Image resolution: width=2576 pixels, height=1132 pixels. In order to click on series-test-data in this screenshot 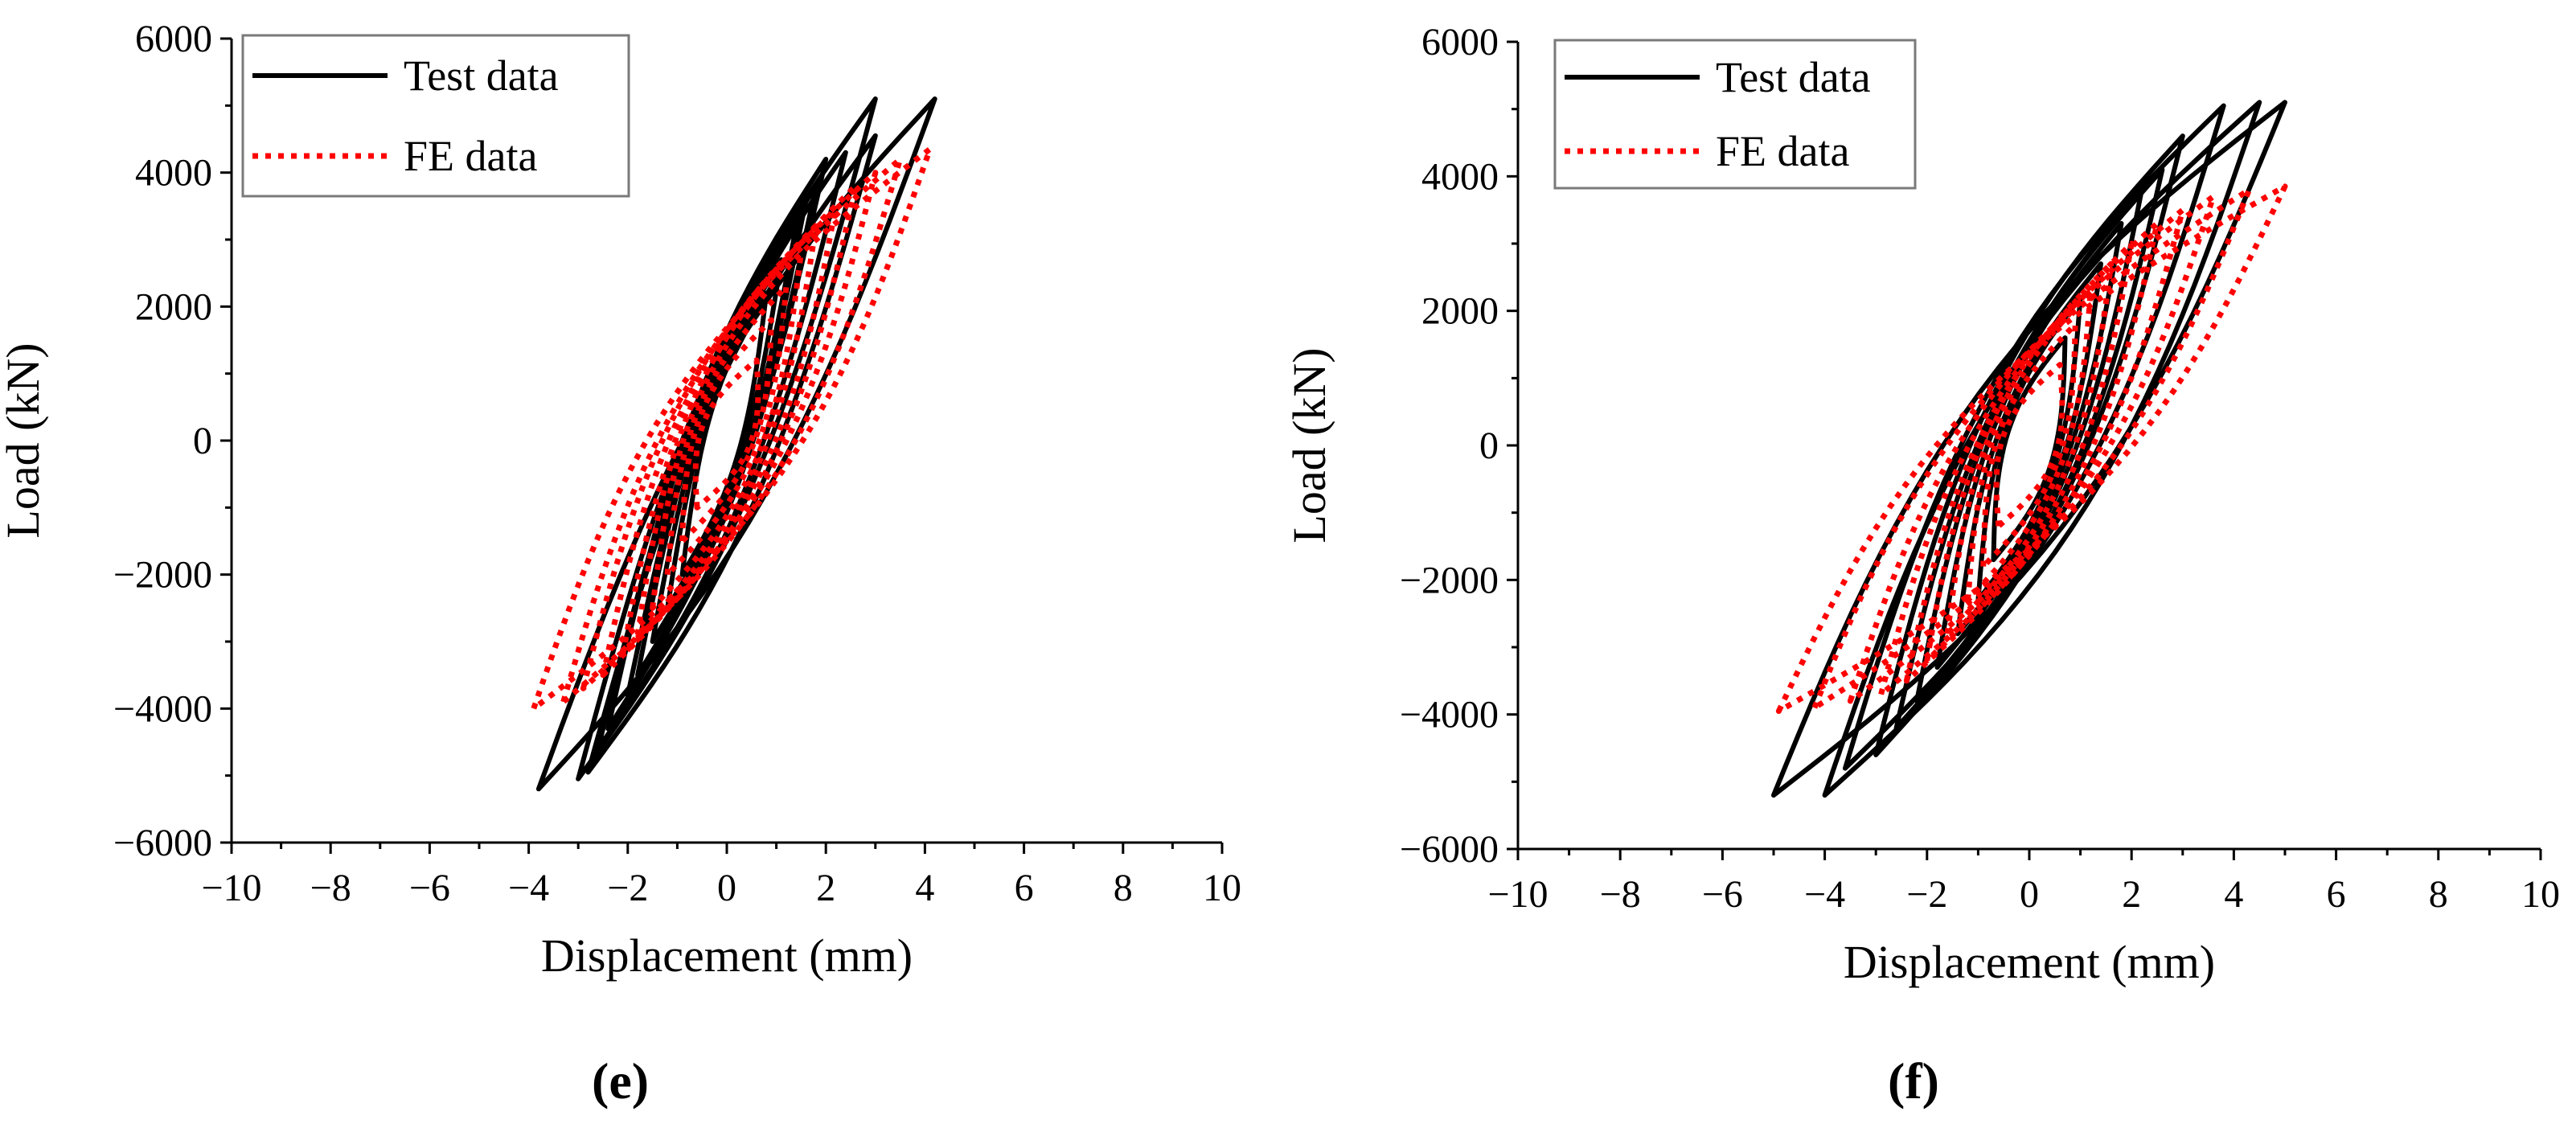, I will do `click(736, 444)`.